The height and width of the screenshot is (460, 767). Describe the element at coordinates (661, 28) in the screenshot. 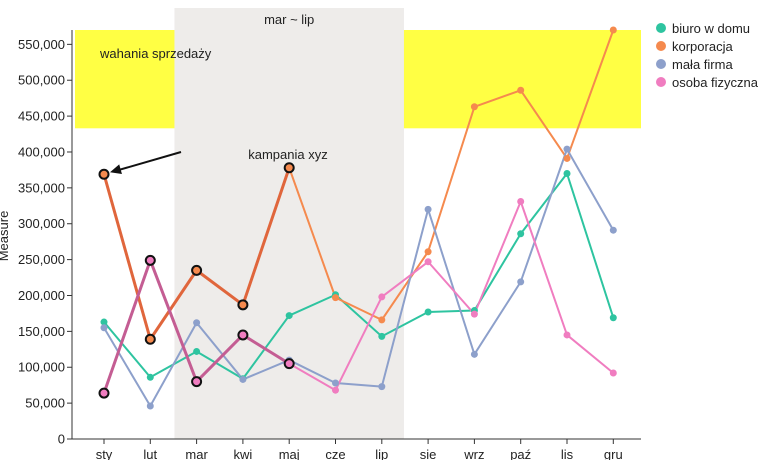

I see `legend-swatch-biuro-w-domu` at that location.